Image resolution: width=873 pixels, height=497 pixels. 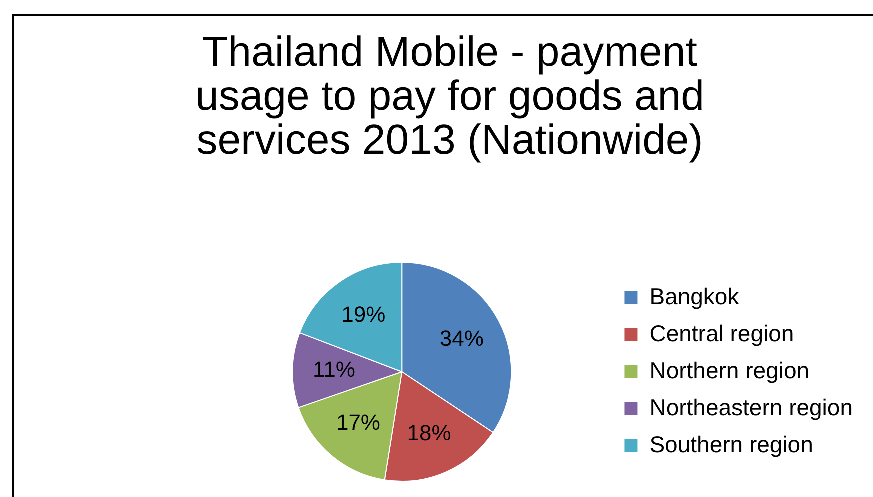 What do you see at coordinates (695, 296) in the screenshot?
I see `legend-label: Bangkok` at bounding box center [695, 296].